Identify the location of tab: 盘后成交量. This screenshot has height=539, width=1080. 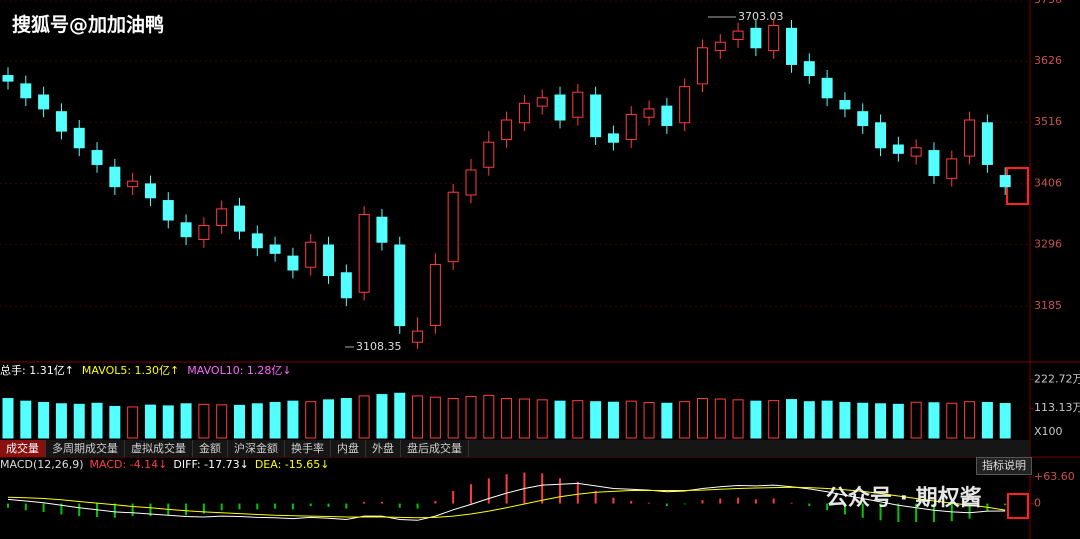
(435, 448).